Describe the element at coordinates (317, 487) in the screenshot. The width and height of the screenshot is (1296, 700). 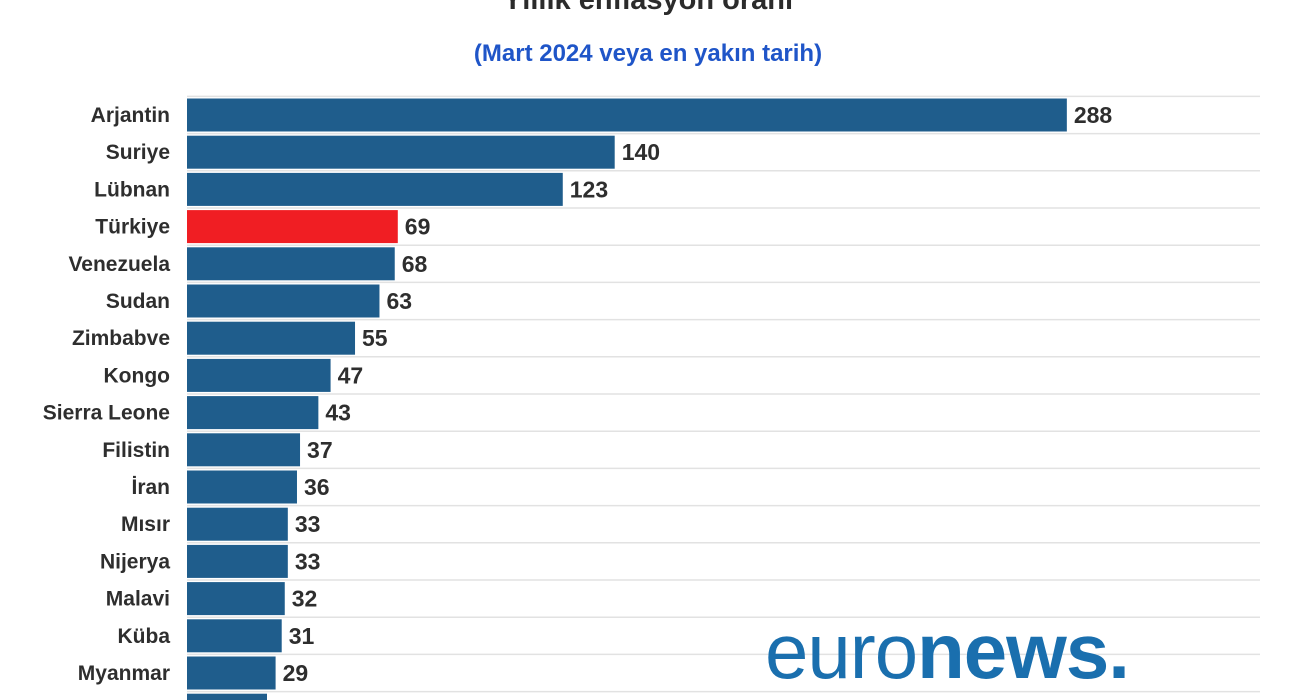
I see `value-label: 36` at that location.